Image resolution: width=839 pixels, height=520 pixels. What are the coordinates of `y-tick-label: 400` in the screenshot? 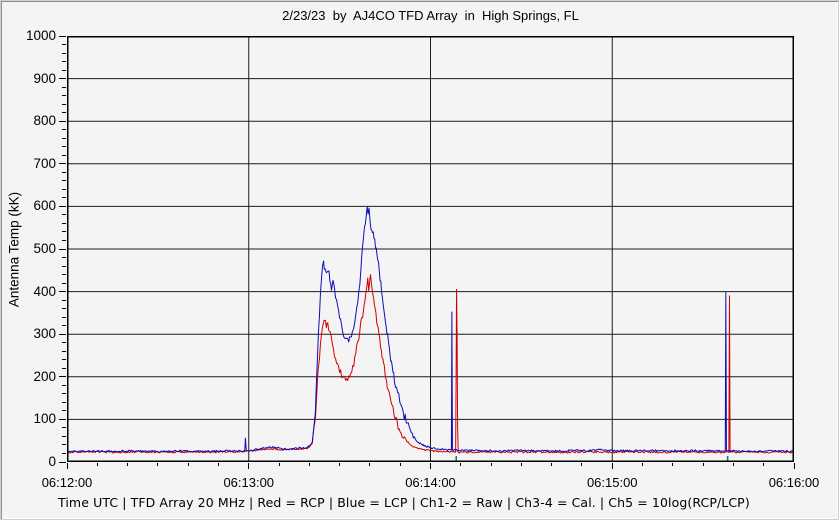 It's located at (44, 291).